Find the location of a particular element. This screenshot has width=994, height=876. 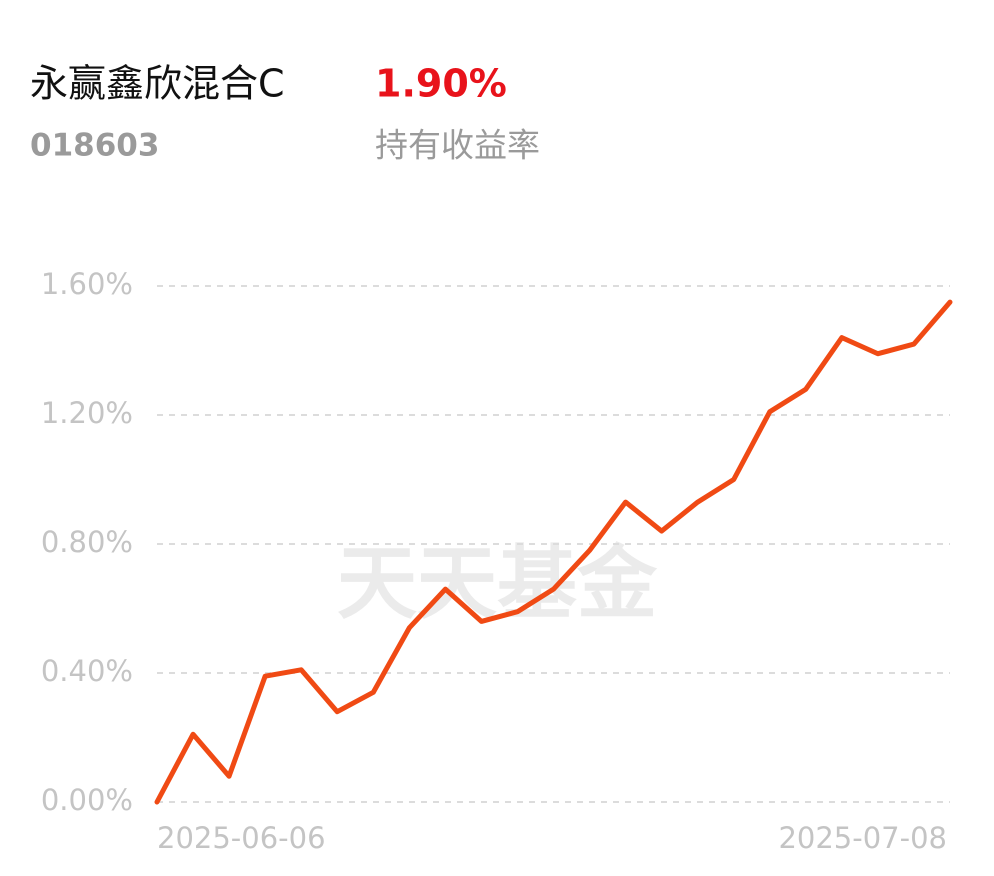

y-tick-label: 0.80% is located at coordinates (87, 542).